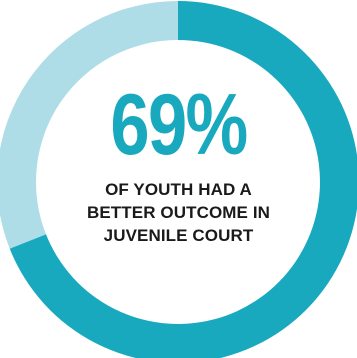 The height and width of the screenshot is (358, 357). What do you see at coordinates (178, 189) in the screenshot?
I see `caption-line-1: OF YOUTH HAD A` at bounding box center [178, 189].